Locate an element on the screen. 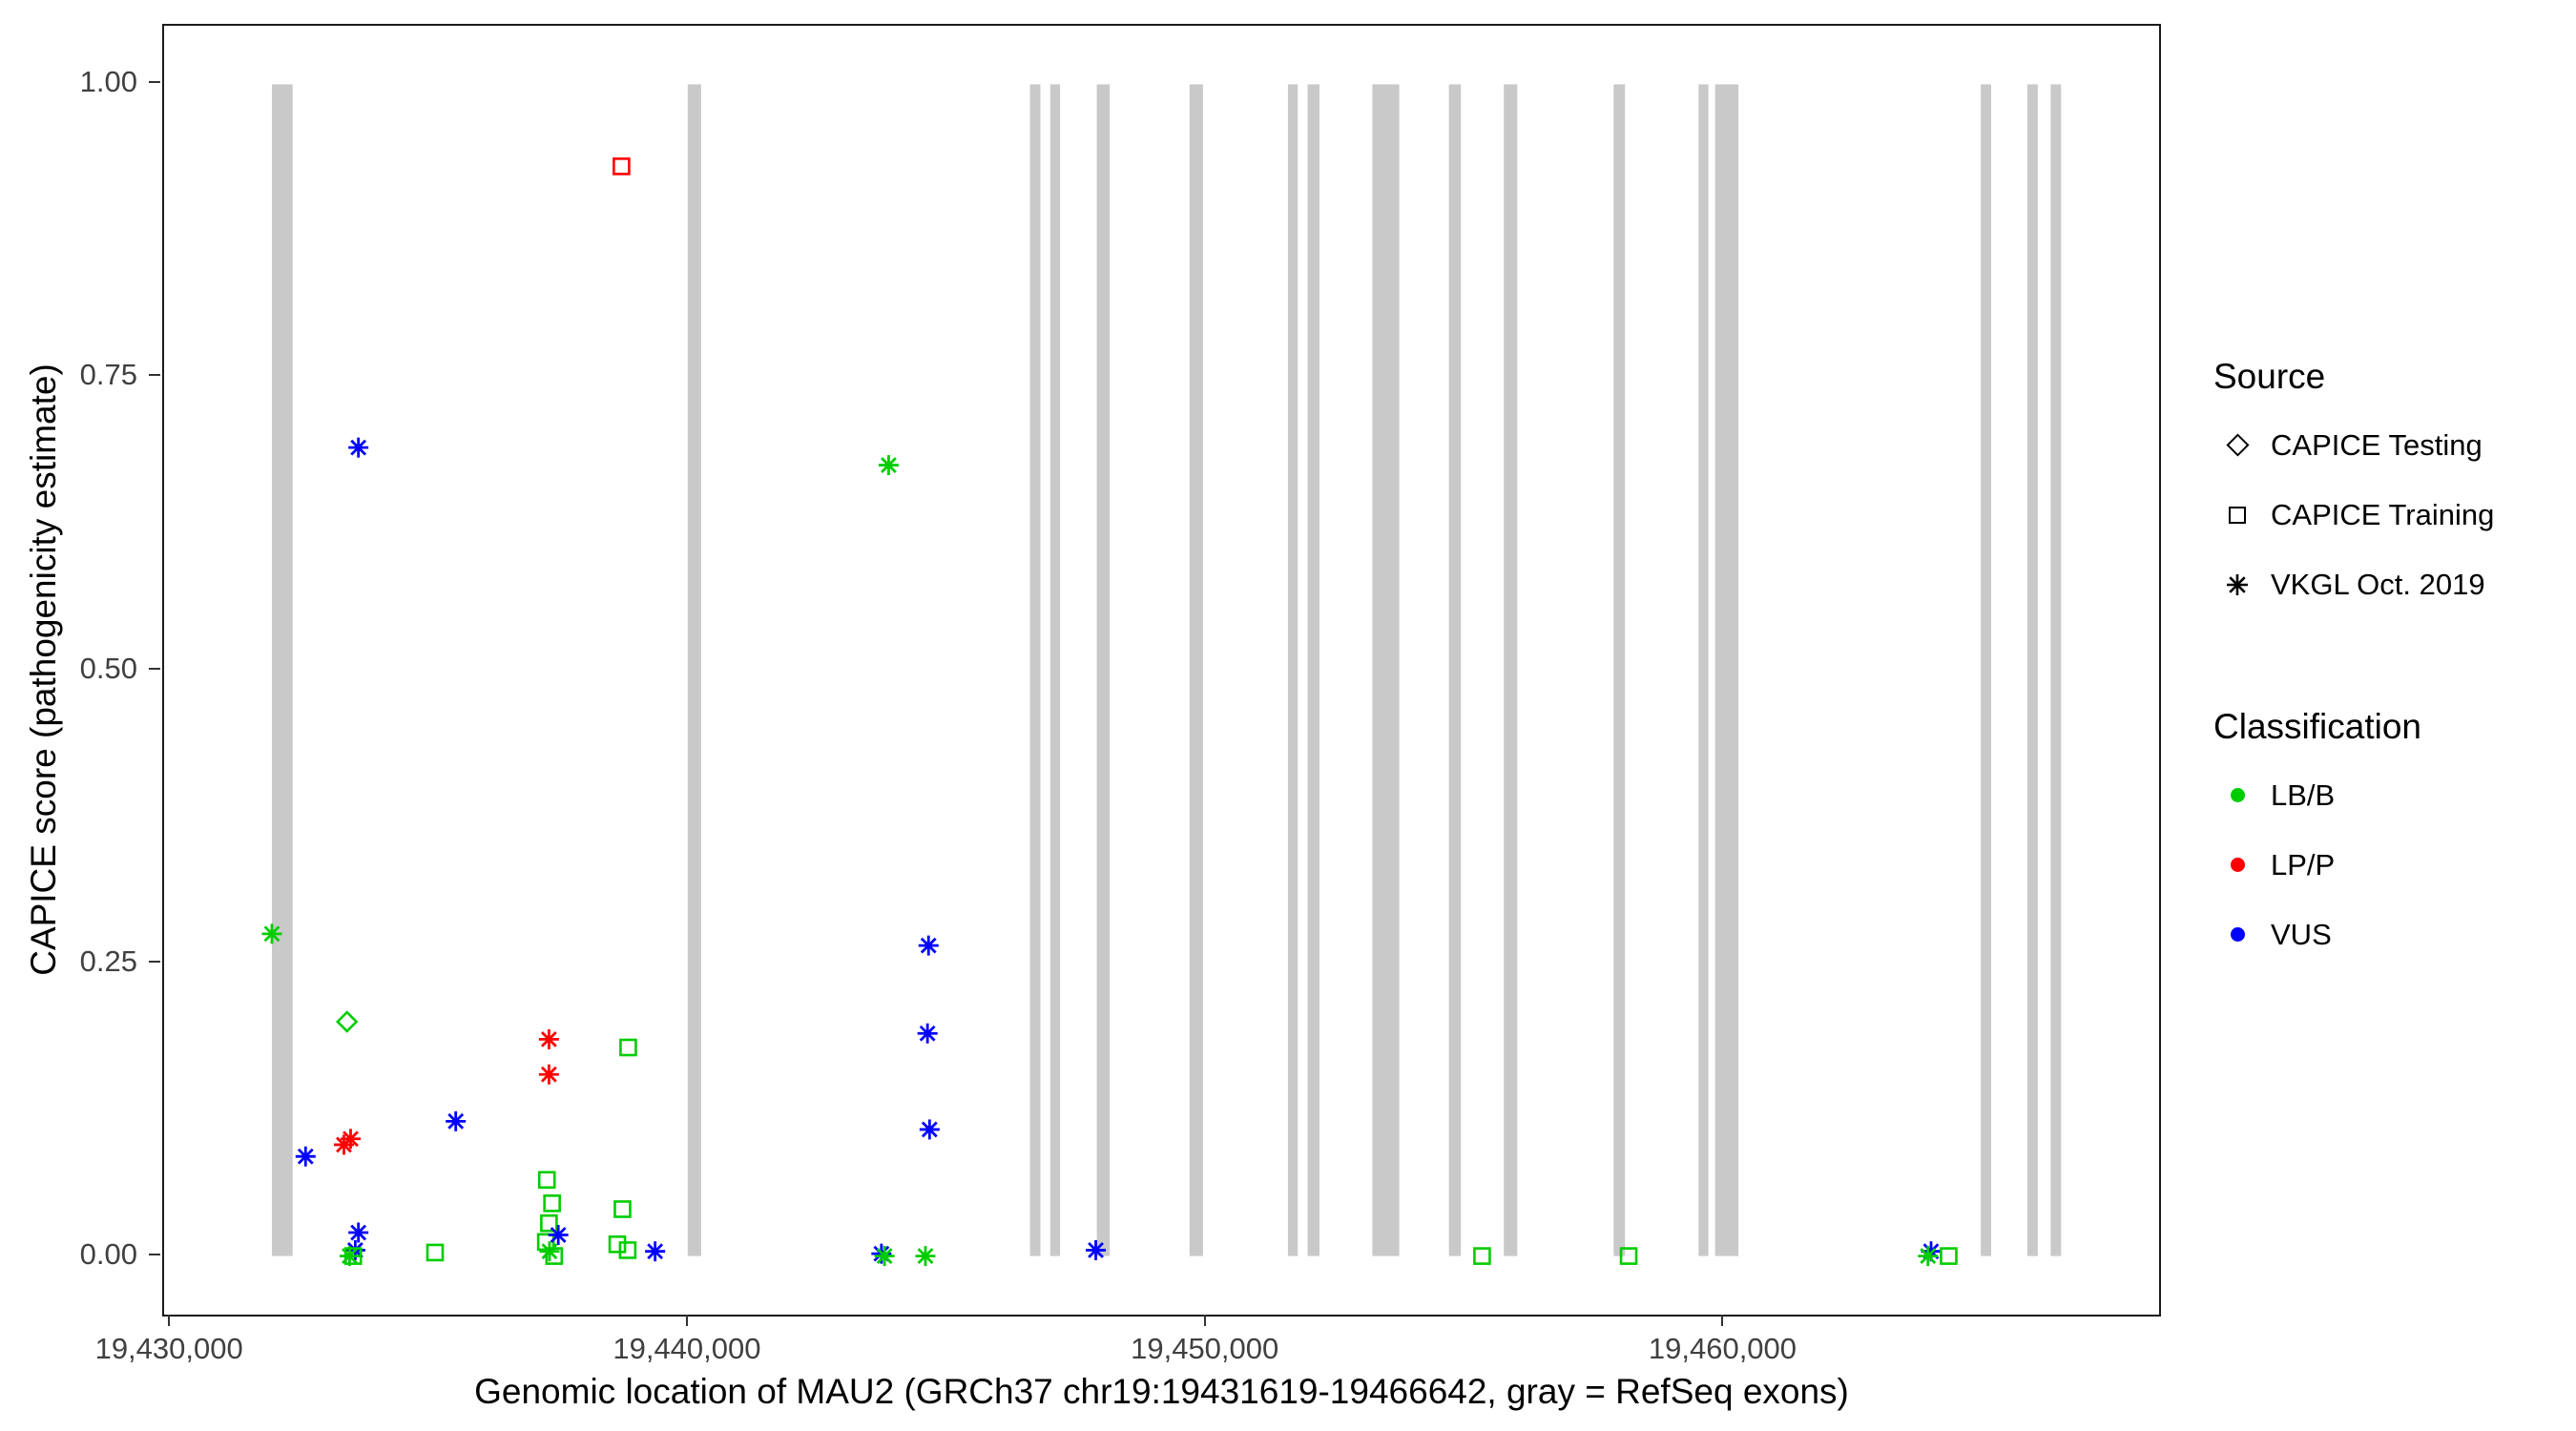  legend-item-label: CAPICE Testing is located at coordinates (2377, 444).